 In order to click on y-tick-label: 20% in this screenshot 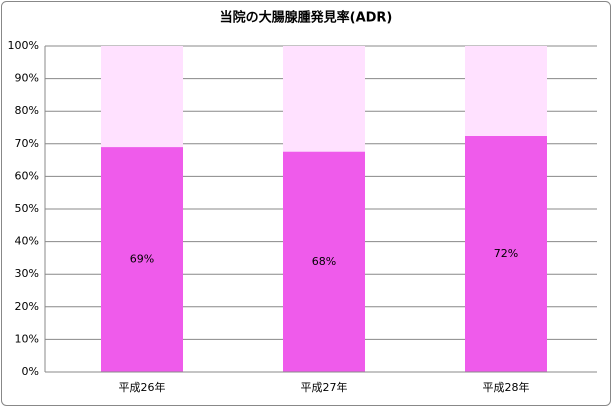, I will do `click(27, 306)`.